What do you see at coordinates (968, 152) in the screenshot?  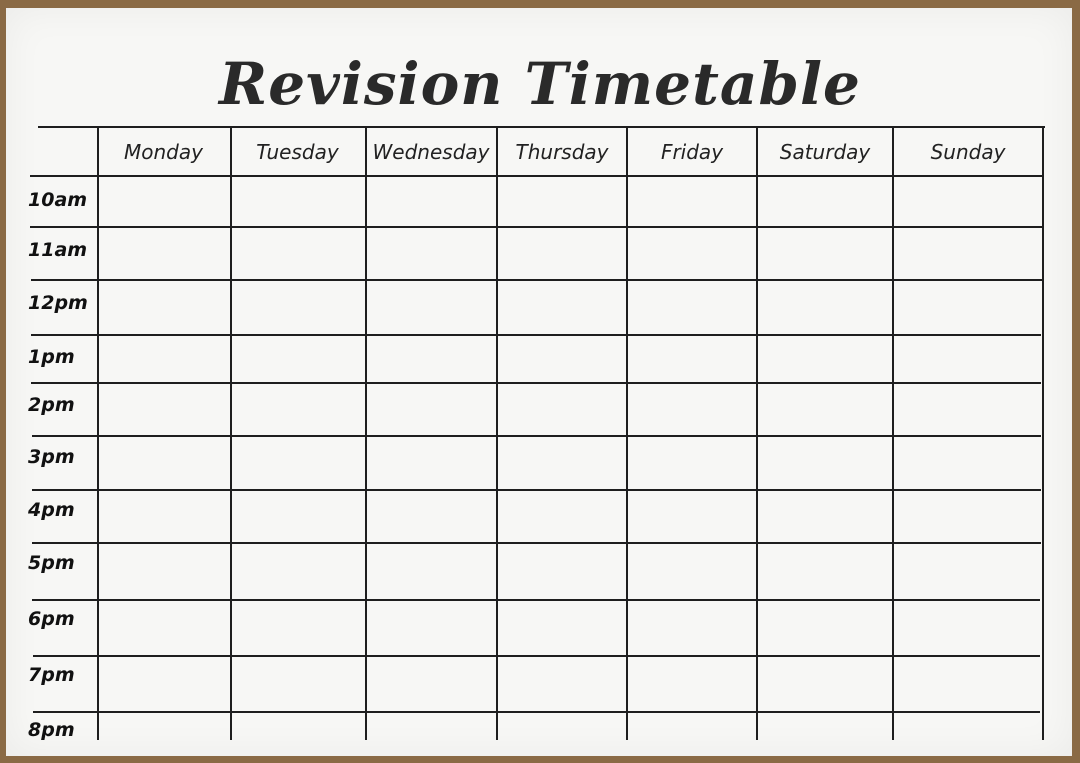 I see `day-header: Sunday` at bounding box center [968, 152].